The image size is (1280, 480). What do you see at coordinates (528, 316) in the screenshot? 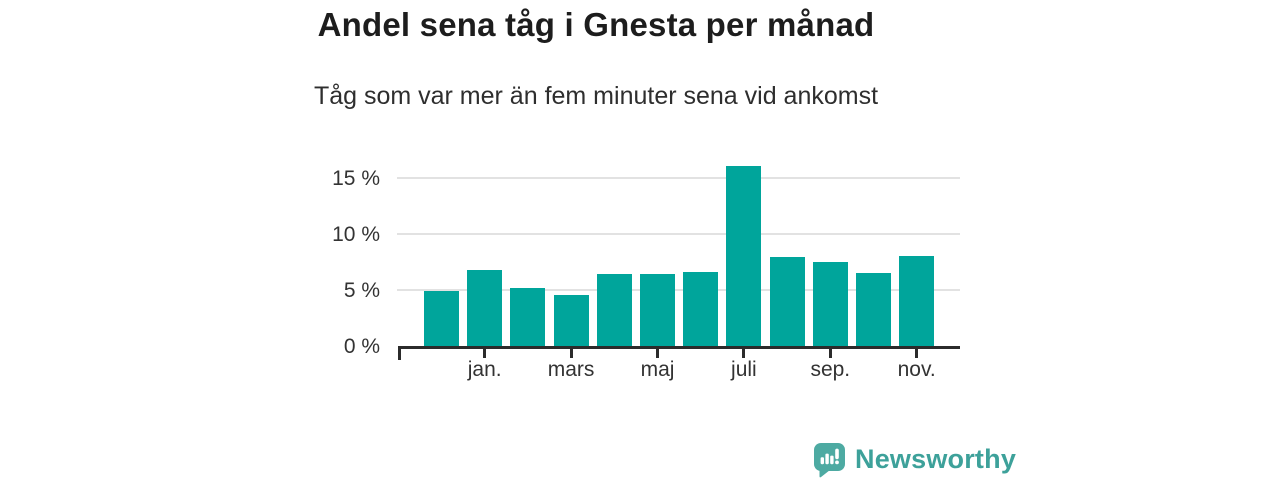
I see `bar-feb` at bounding box center [528, 316].